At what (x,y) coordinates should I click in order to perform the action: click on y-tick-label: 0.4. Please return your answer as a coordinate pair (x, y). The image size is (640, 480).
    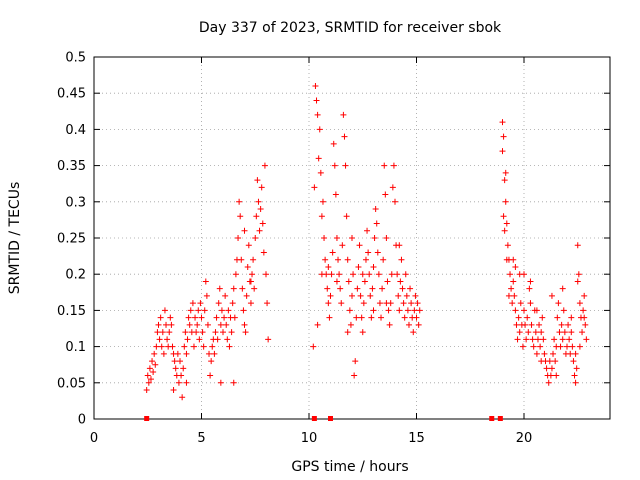
    Looking at the image, I should click on (75, 130).